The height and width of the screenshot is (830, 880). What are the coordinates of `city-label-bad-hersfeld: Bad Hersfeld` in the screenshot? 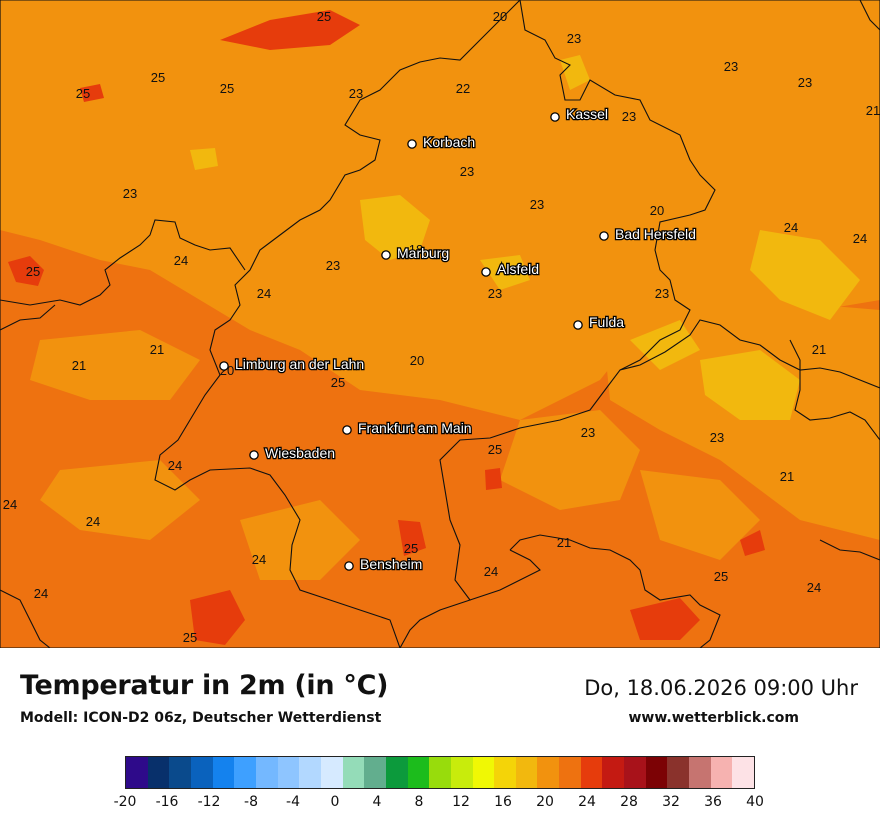 It's located at (655, 234).